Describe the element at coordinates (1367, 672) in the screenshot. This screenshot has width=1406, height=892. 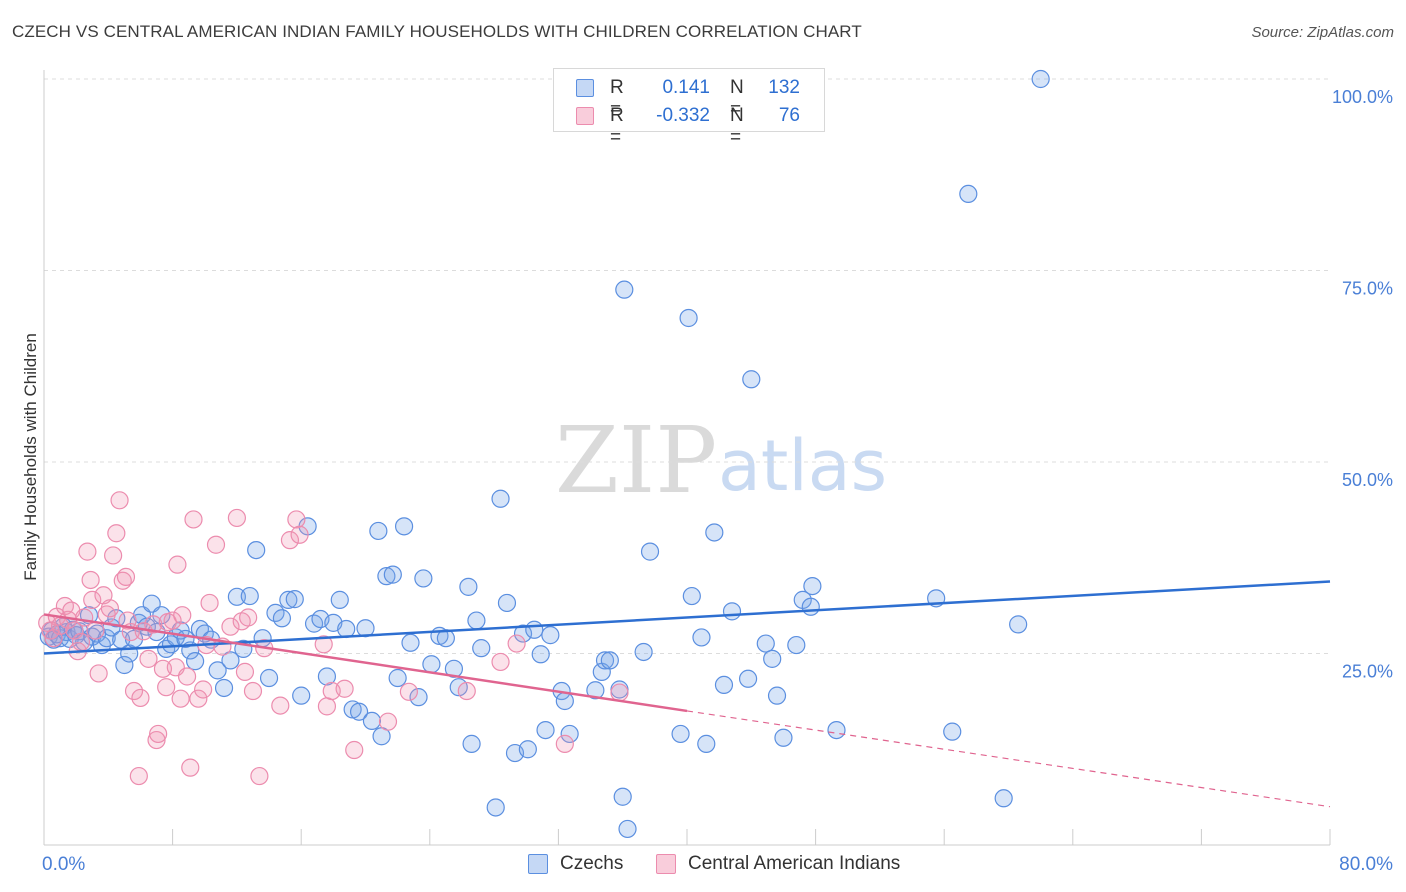
I see `y-tick-label: 25.0%` at that location.